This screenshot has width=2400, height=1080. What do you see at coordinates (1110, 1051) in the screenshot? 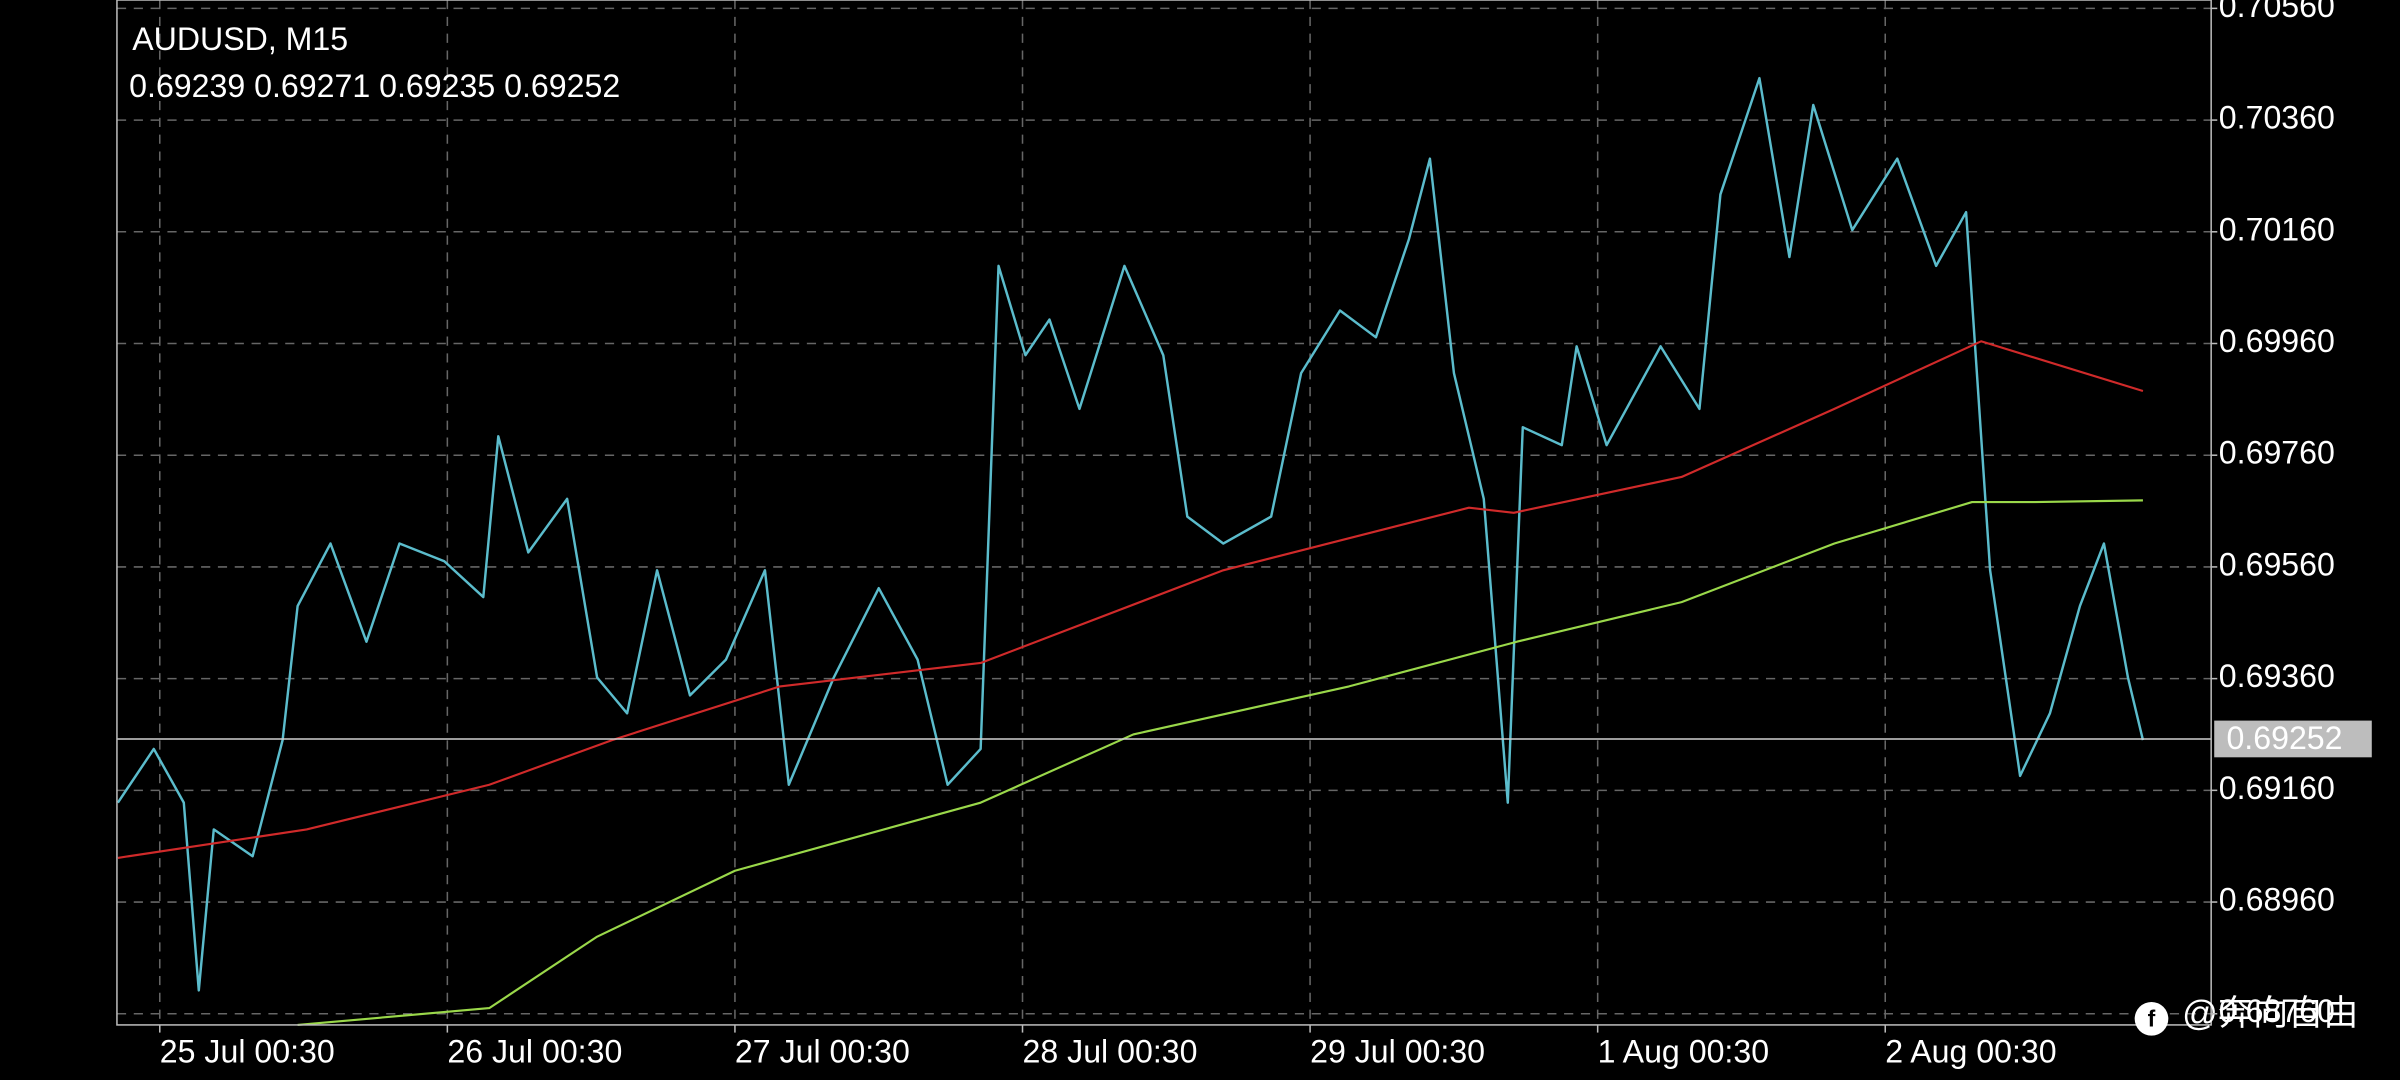
I see `x-tick-label: 28 Jul 00:30` at bounding box center [1110, 1051].